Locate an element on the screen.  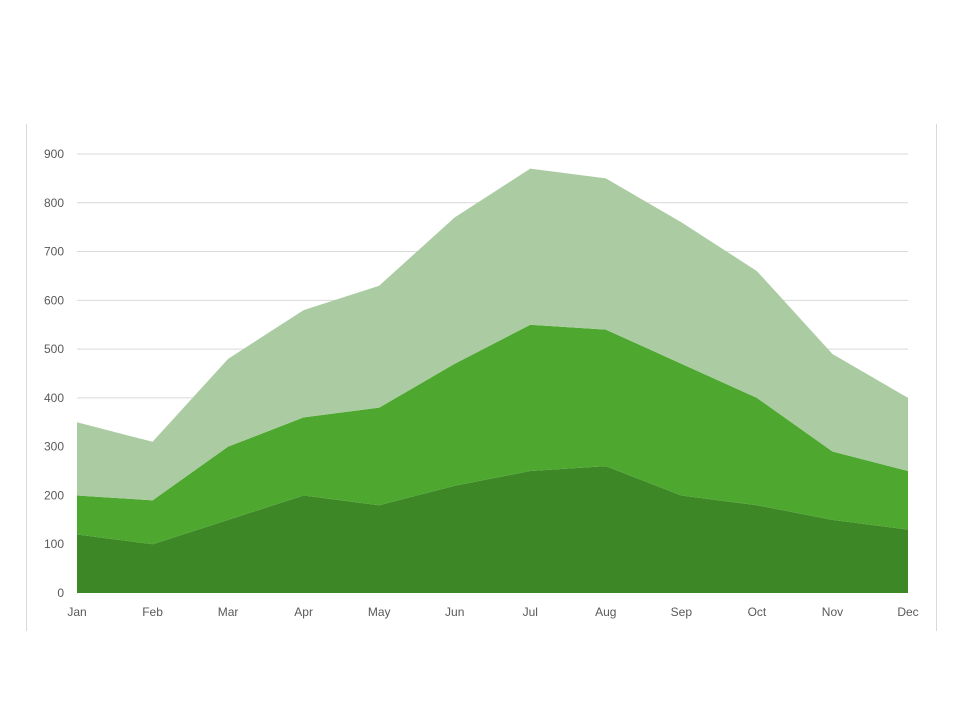
y-tick-label: 300 is located at coordinates (54, 447).